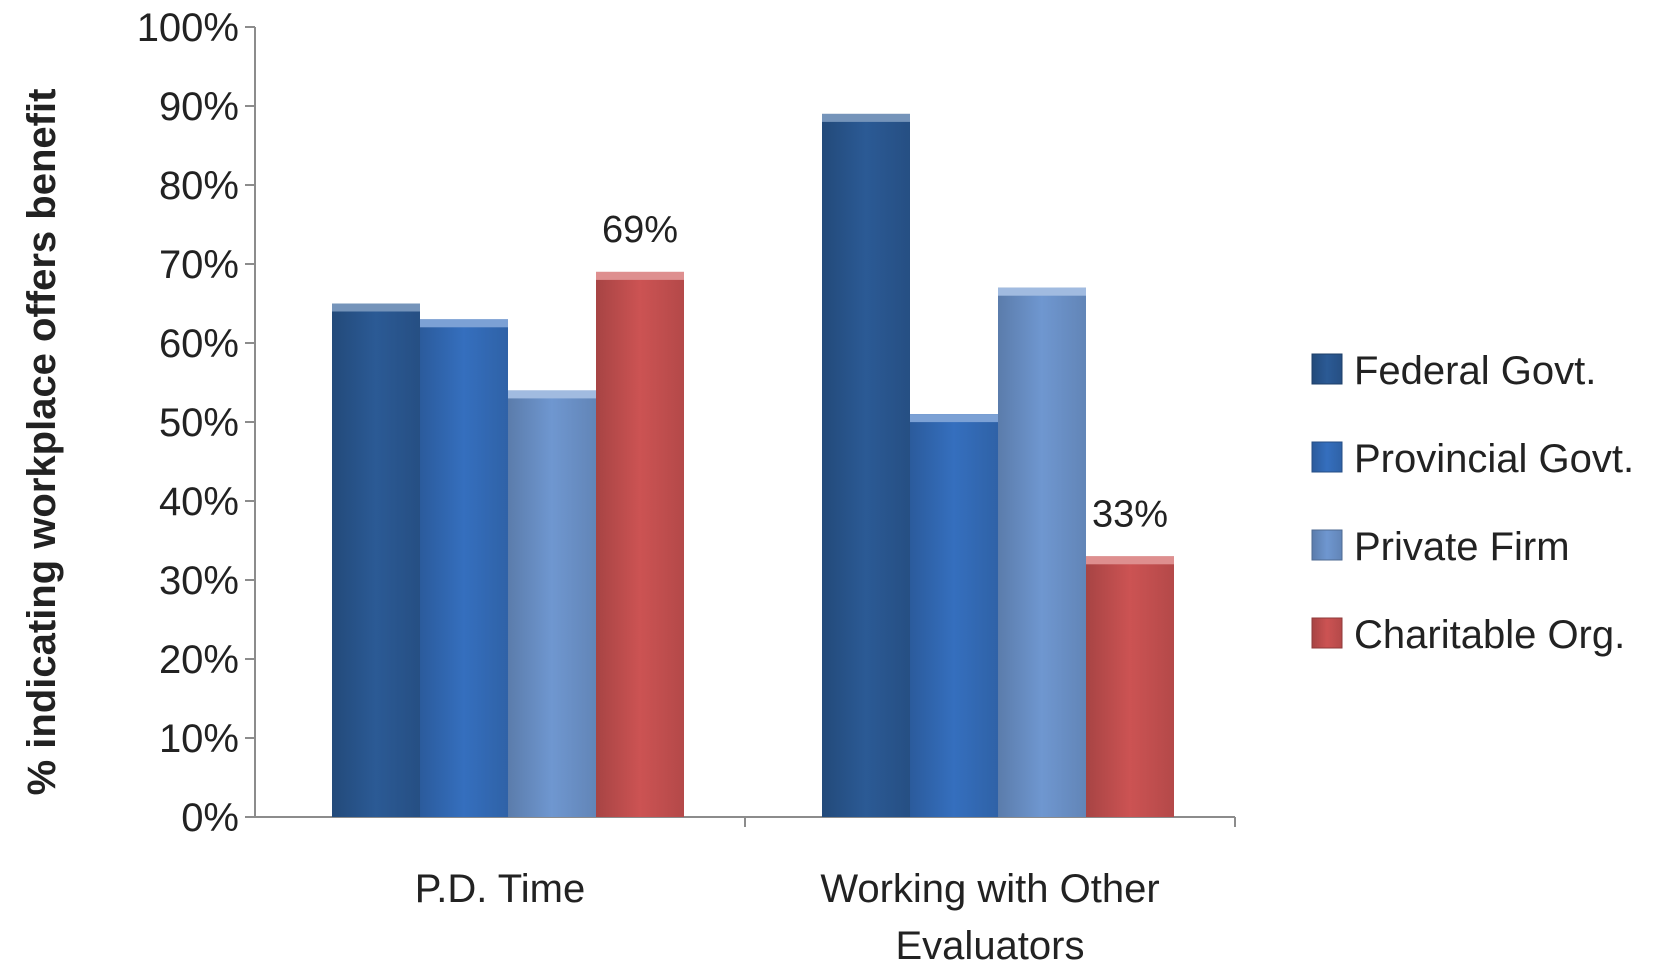  I want to click on data-labels: 69% 33%, so click(885, 372).